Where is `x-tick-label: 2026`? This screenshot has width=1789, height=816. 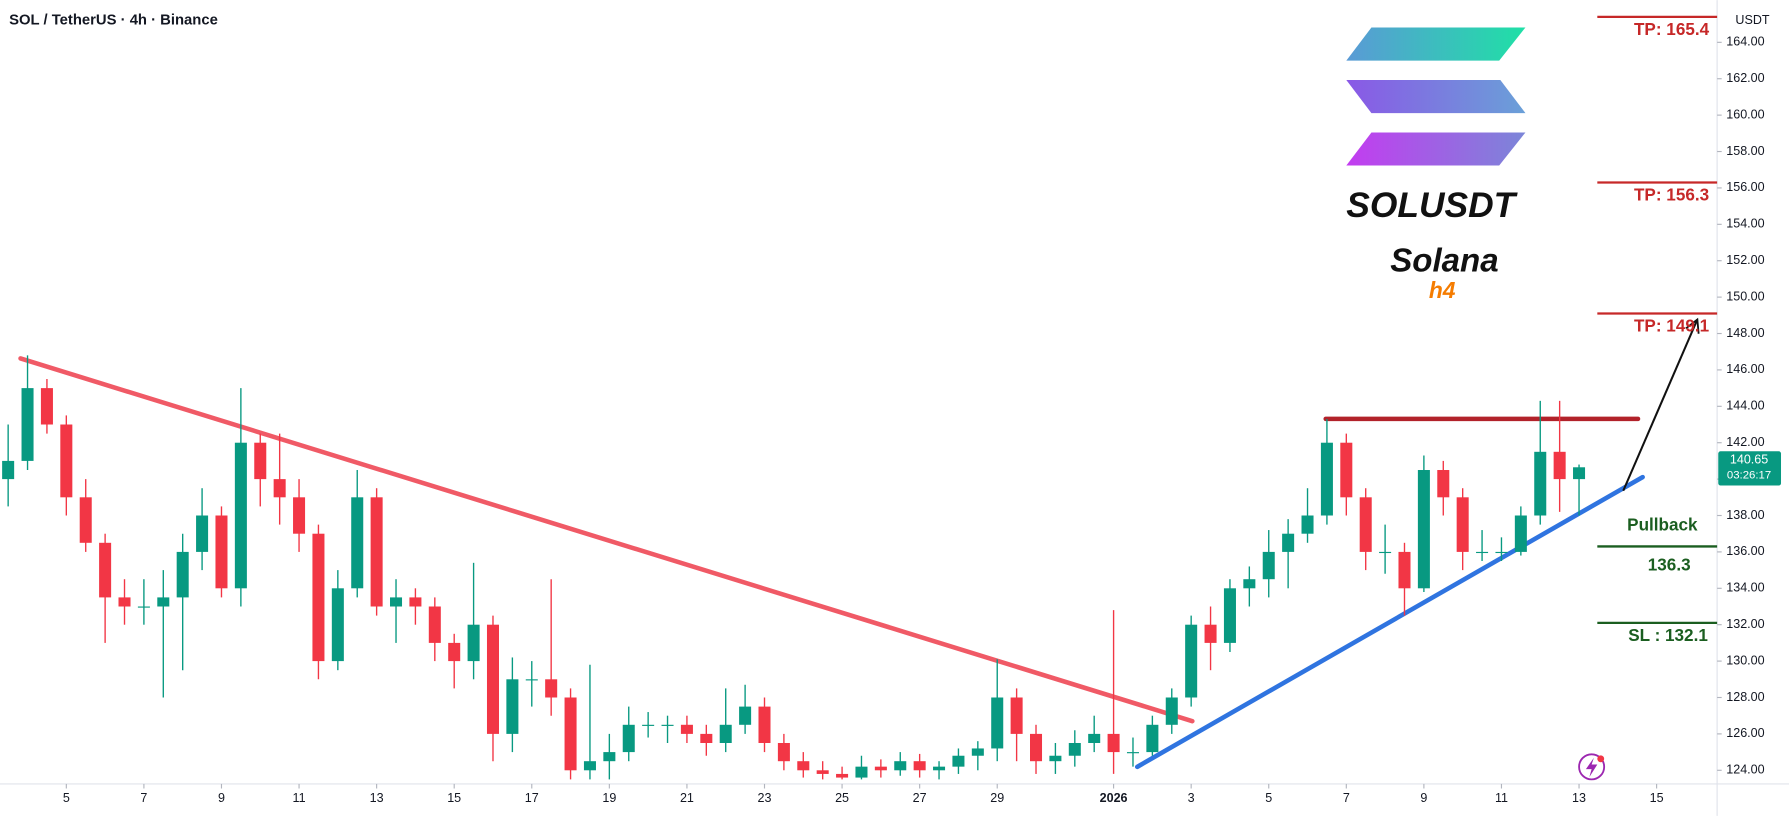
x-tick-label: 2026 is located at coordinates (1114, 798).